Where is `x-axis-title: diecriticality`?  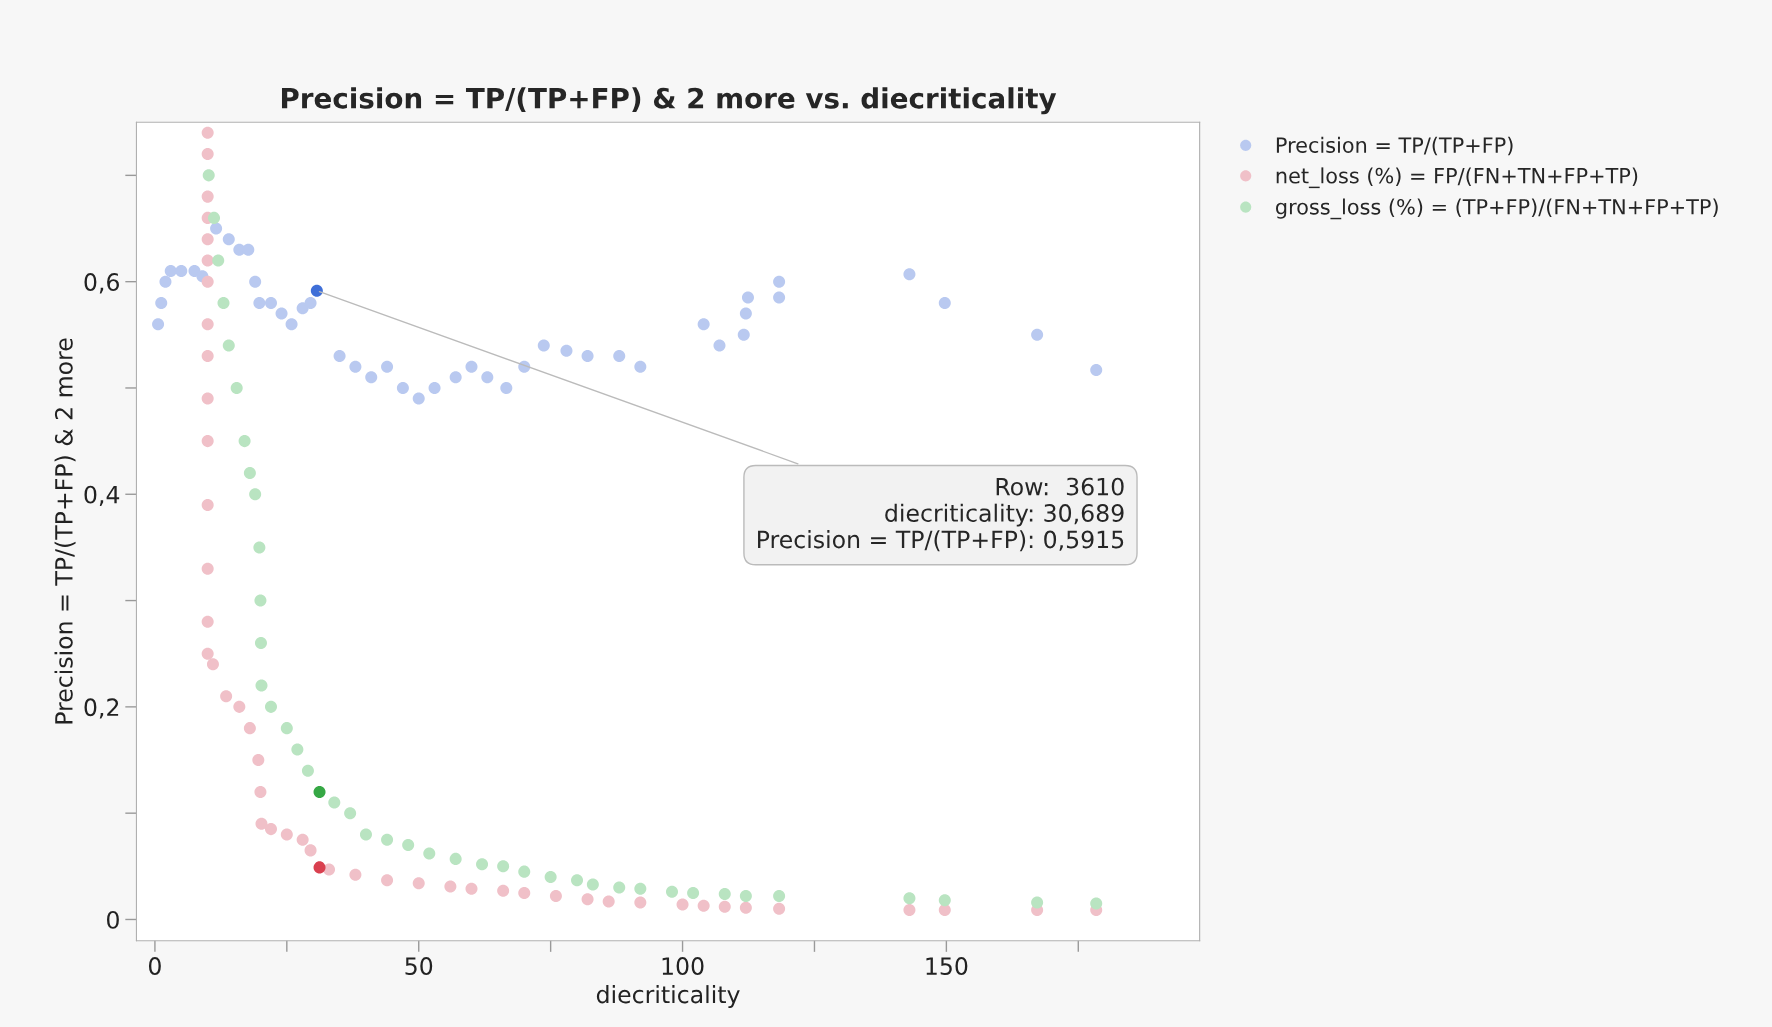
x-axis-title: diecriticality is located at coordinates (668, 996).